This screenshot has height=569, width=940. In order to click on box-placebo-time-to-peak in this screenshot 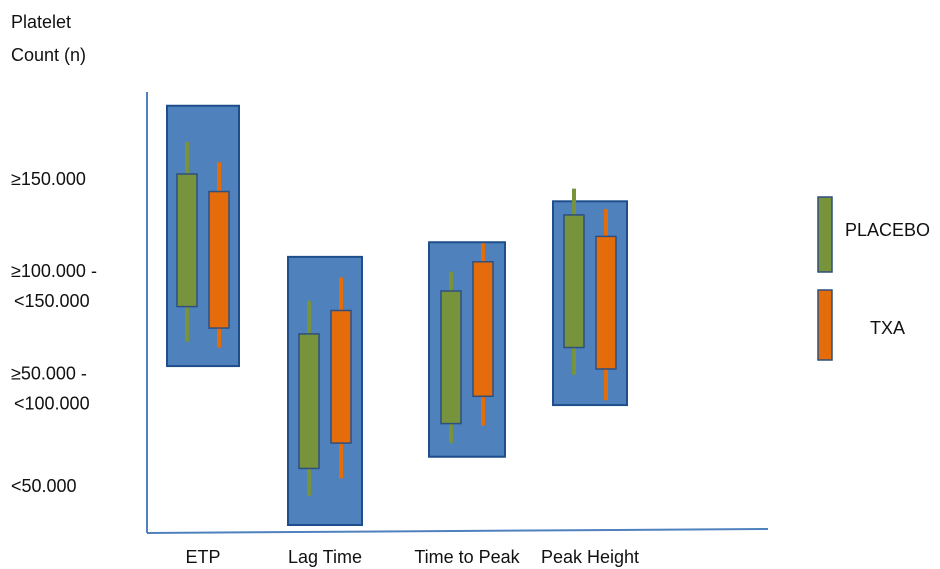, I will do `click(451, 357)`.